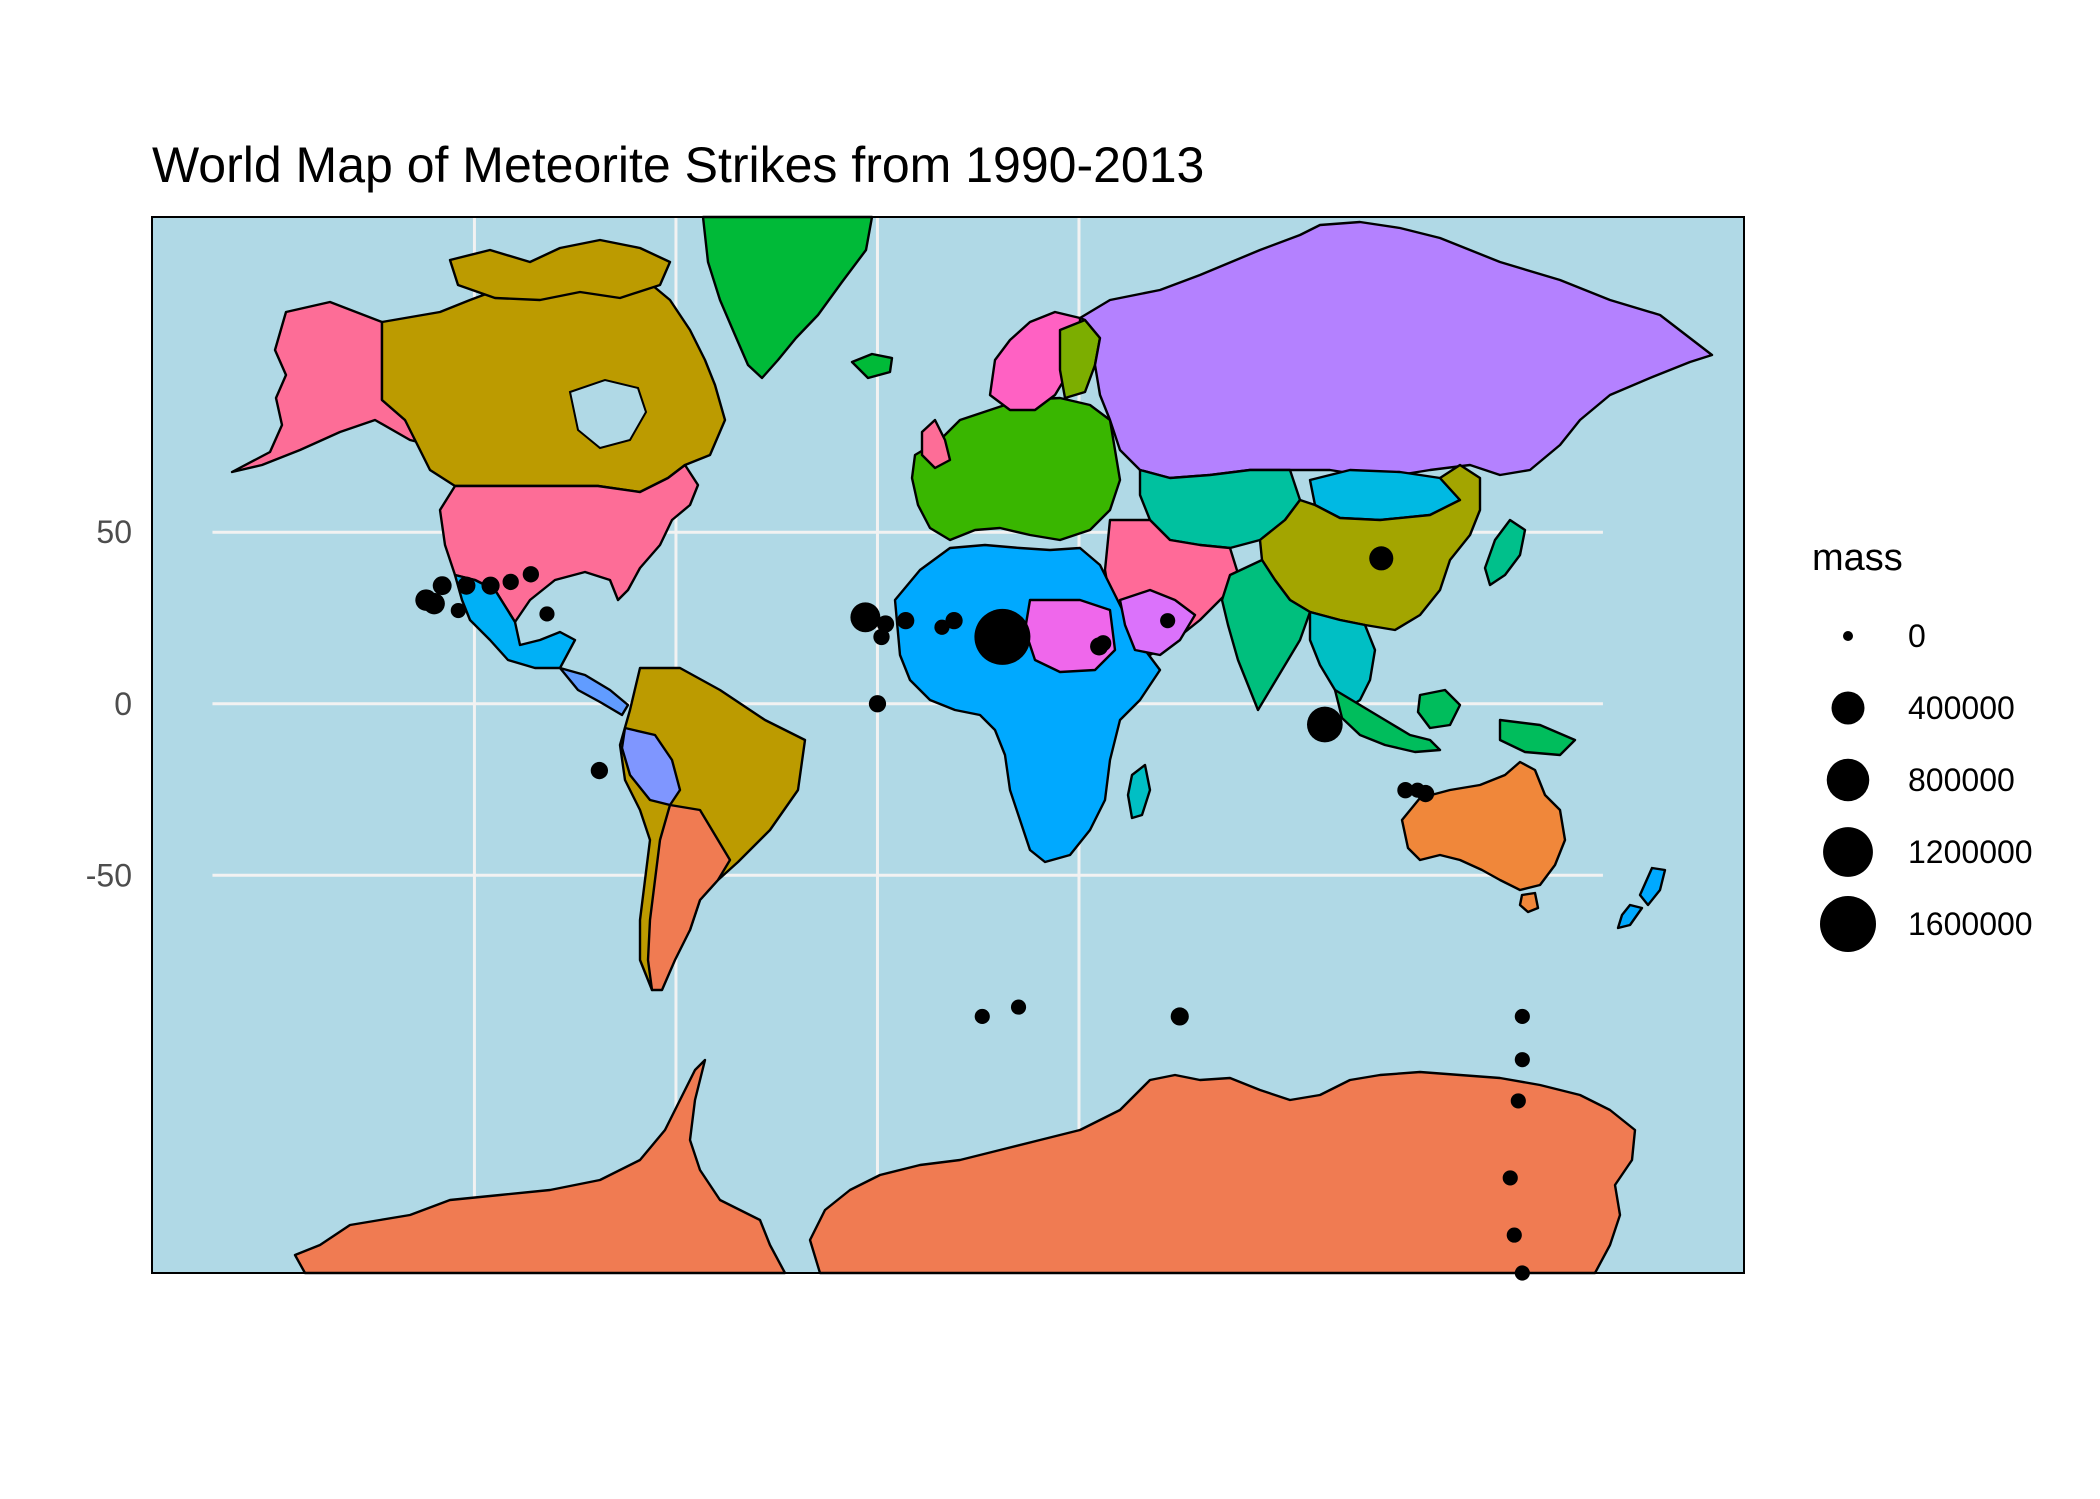 The width and height of the screenshot is (2100, 1499). I want to click on southeast-asia, so click(1342, 661).